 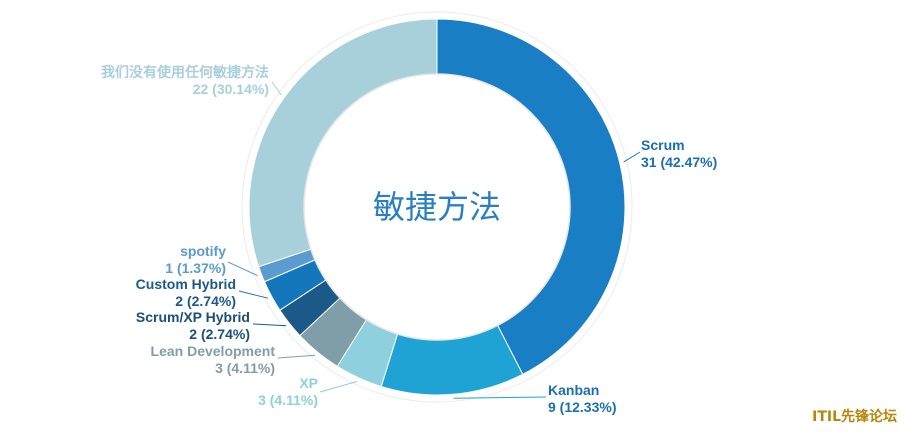 I want to click on slice-, so click(x=343, y=143).